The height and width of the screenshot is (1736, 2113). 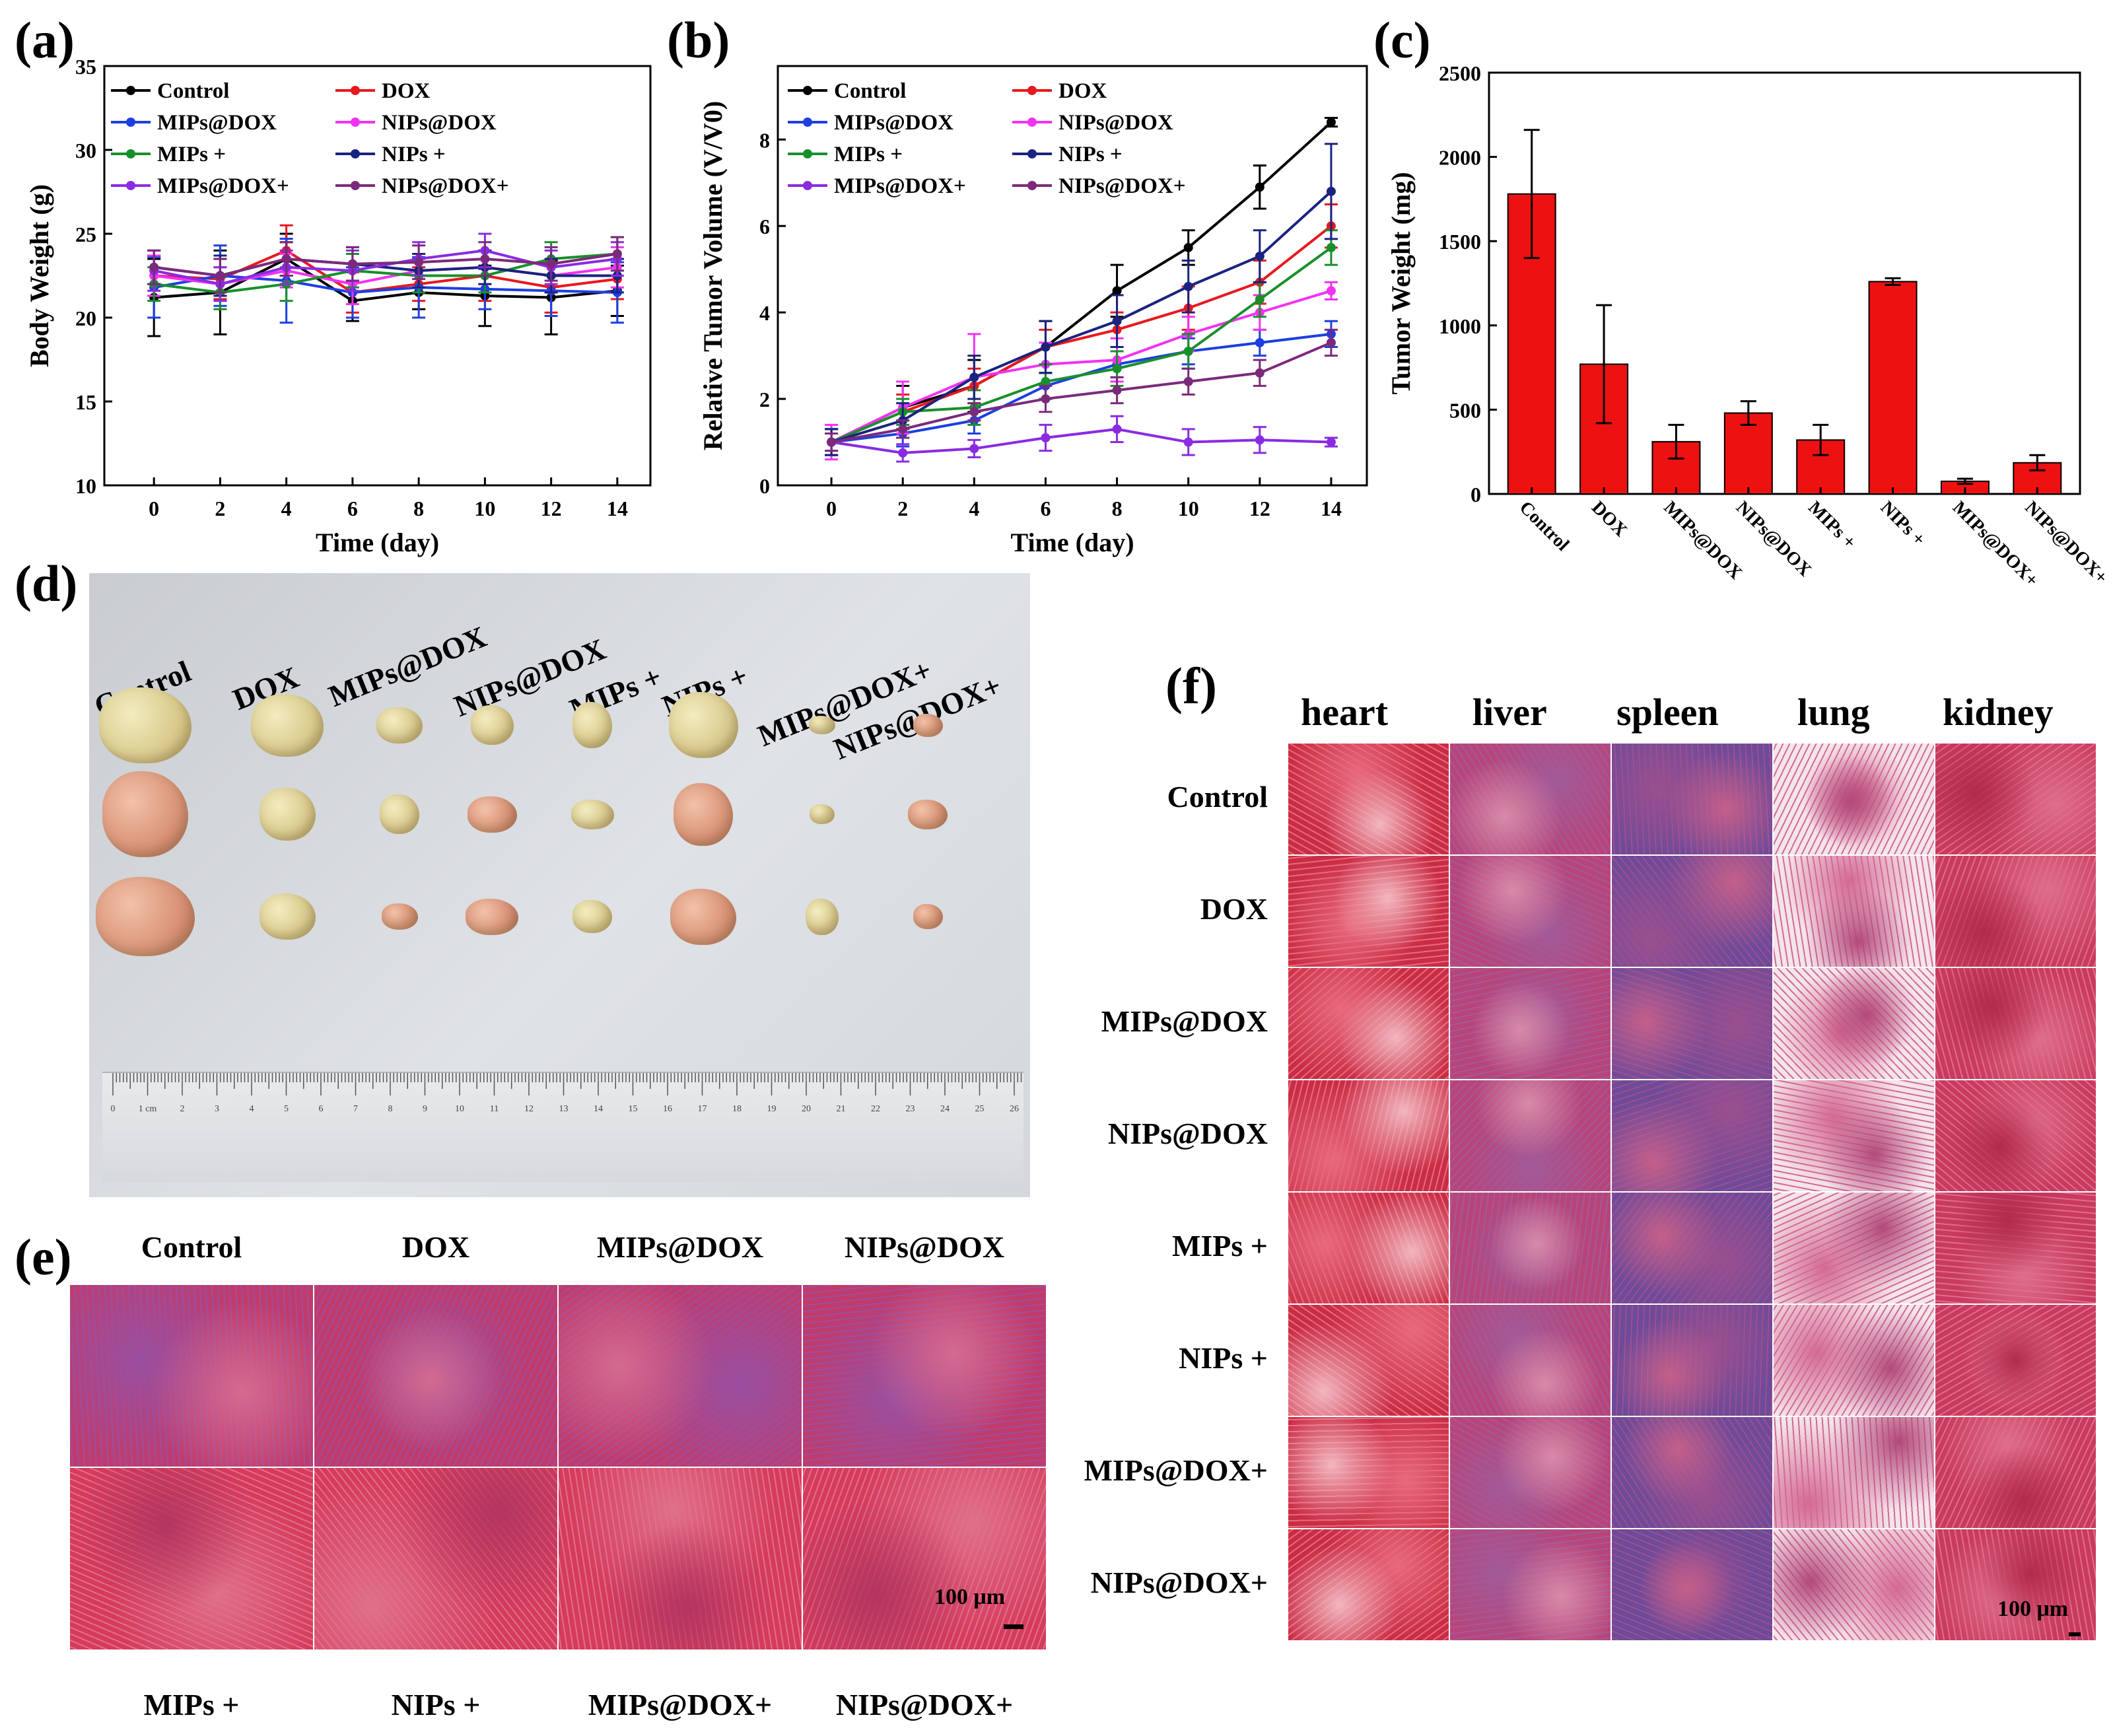 I want to click on organ-header-kidney: kidney, so click(x=1998, y=712).